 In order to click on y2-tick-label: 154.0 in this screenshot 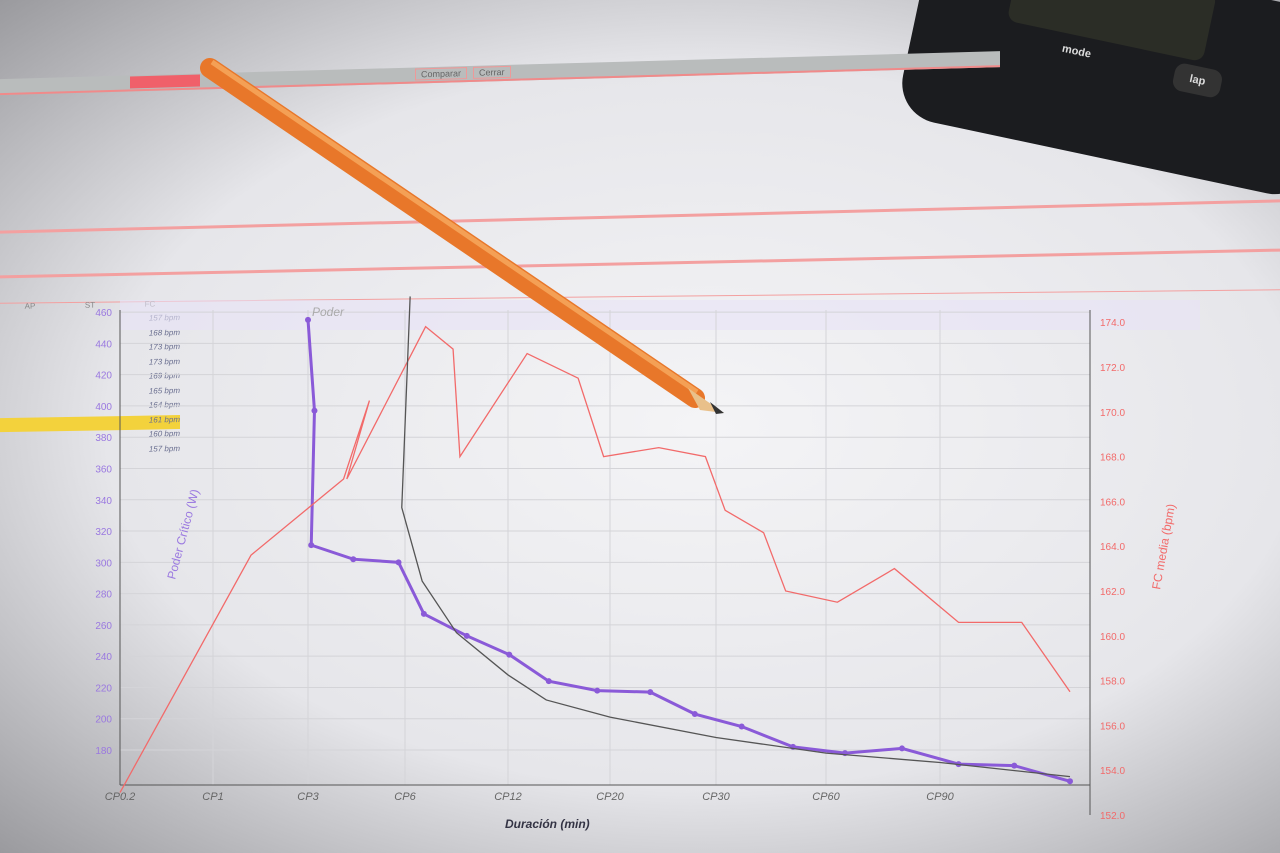, I will do `click(1112, 771)`.